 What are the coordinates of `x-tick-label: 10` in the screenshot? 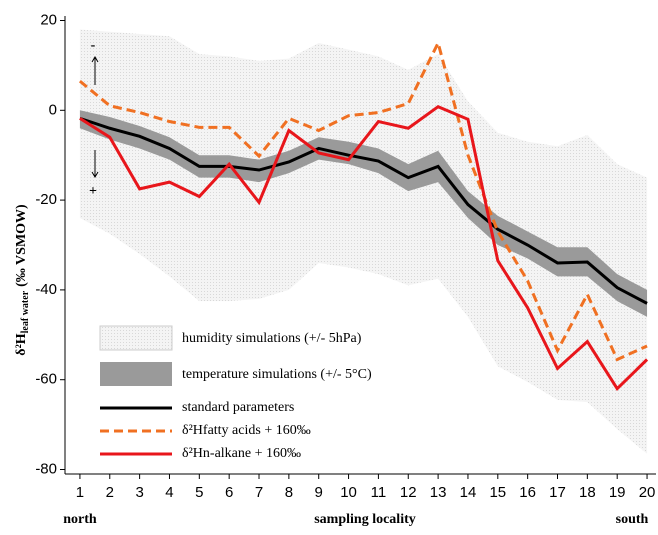 It's located at (348, 492).